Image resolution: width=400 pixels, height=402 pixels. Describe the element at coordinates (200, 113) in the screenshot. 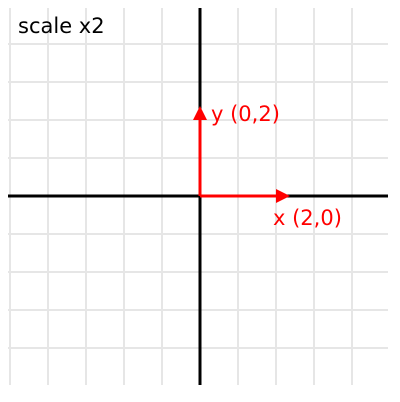

I see `y-vector-arrowhead` at that location.